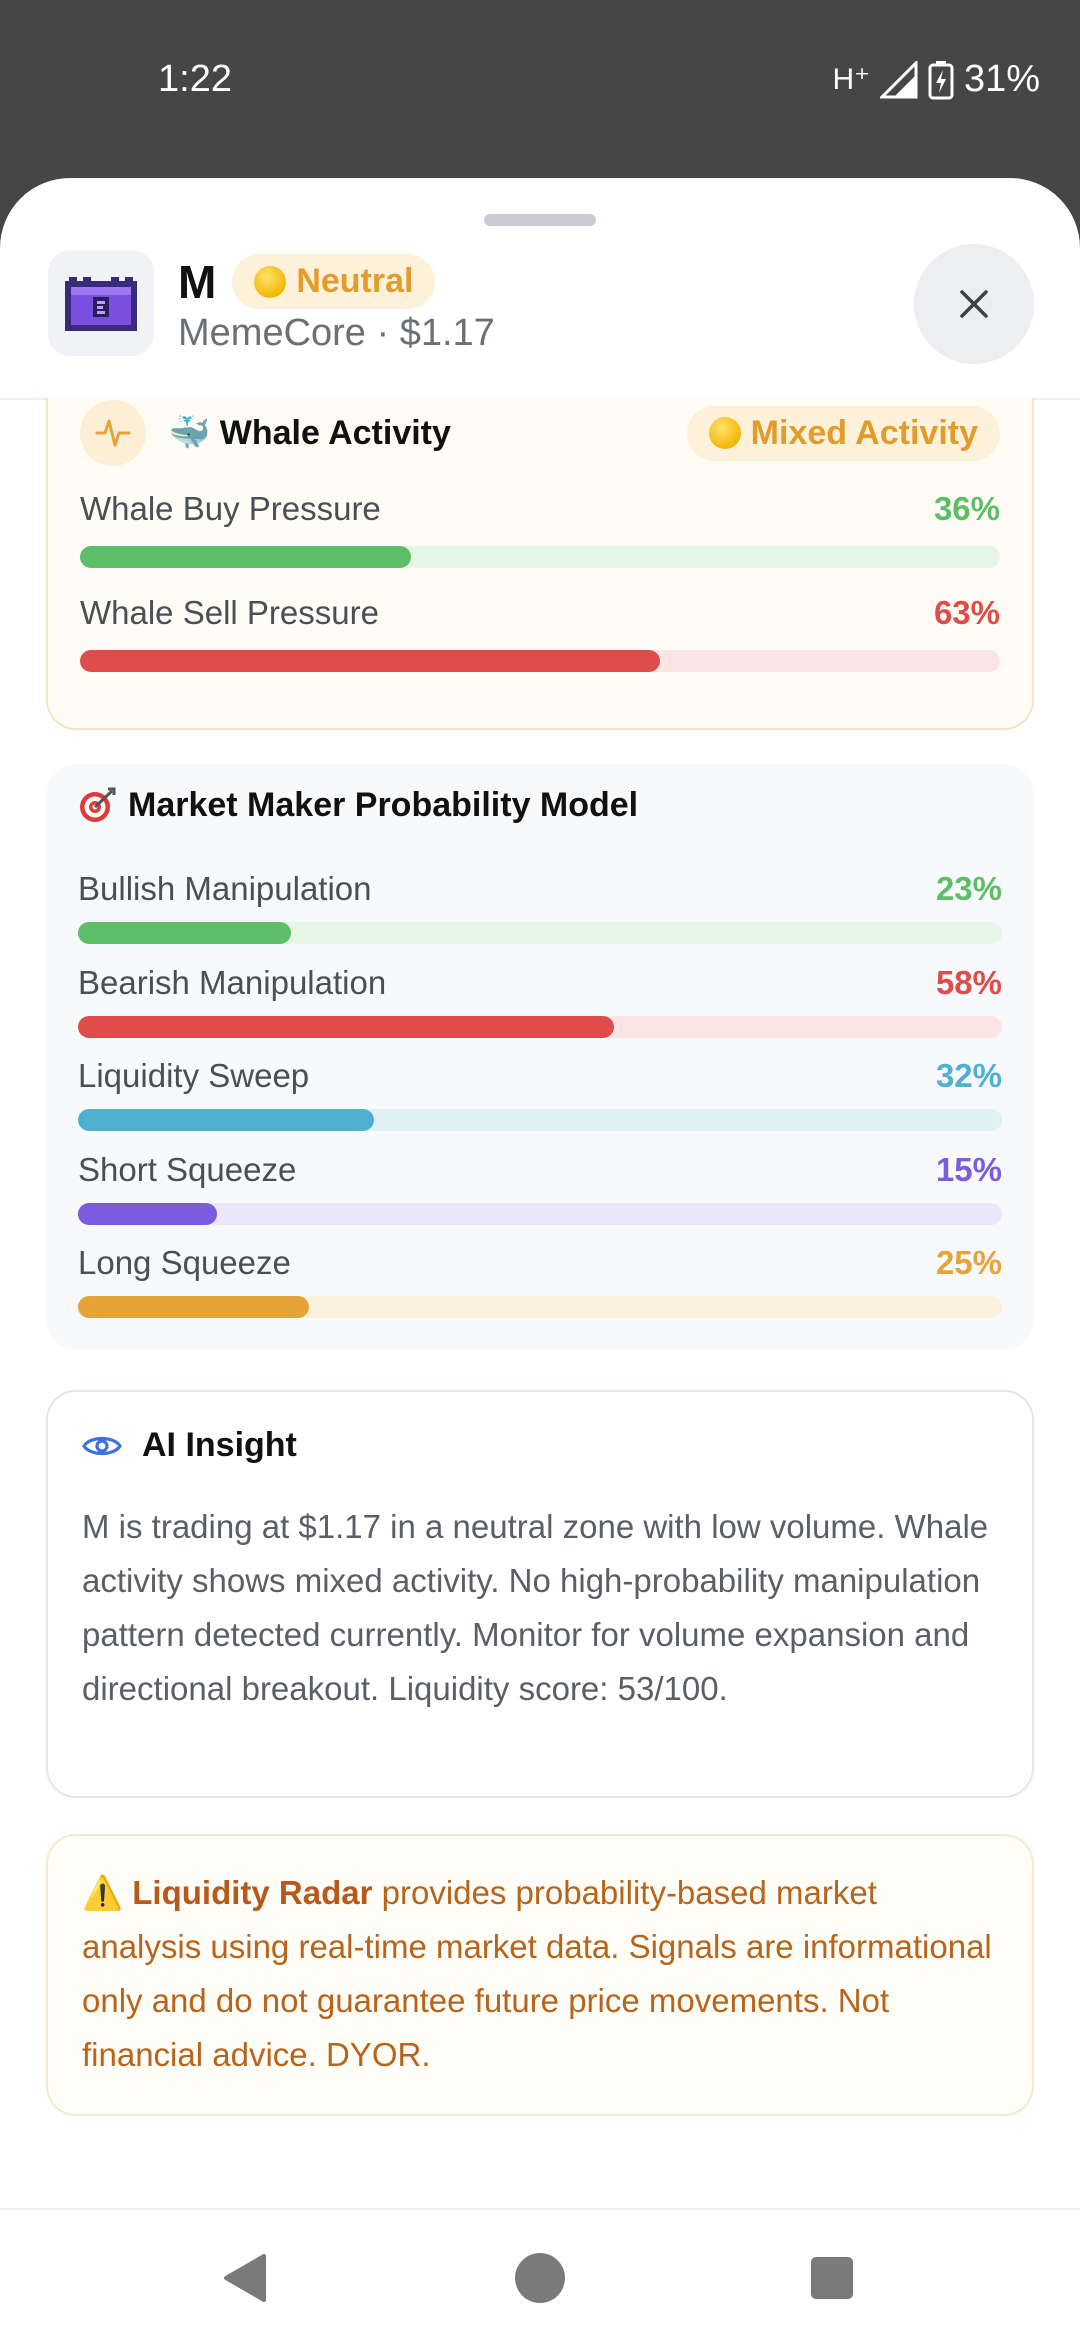 The height and width of the screenshot is (2340, 1080). What do you see at coordinates (219, 1445) in the screenshot?
I see `ai-insight-title: AI Insight` at bounding box center [219, 1445].